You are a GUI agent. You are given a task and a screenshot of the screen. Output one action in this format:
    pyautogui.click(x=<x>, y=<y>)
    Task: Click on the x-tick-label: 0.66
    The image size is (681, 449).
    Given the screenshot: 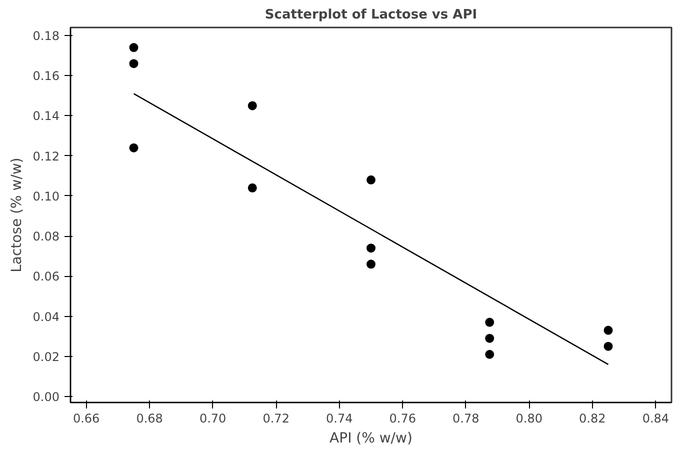 What is the action you would take?
    pyautogui.click(x=86, y=419)
    